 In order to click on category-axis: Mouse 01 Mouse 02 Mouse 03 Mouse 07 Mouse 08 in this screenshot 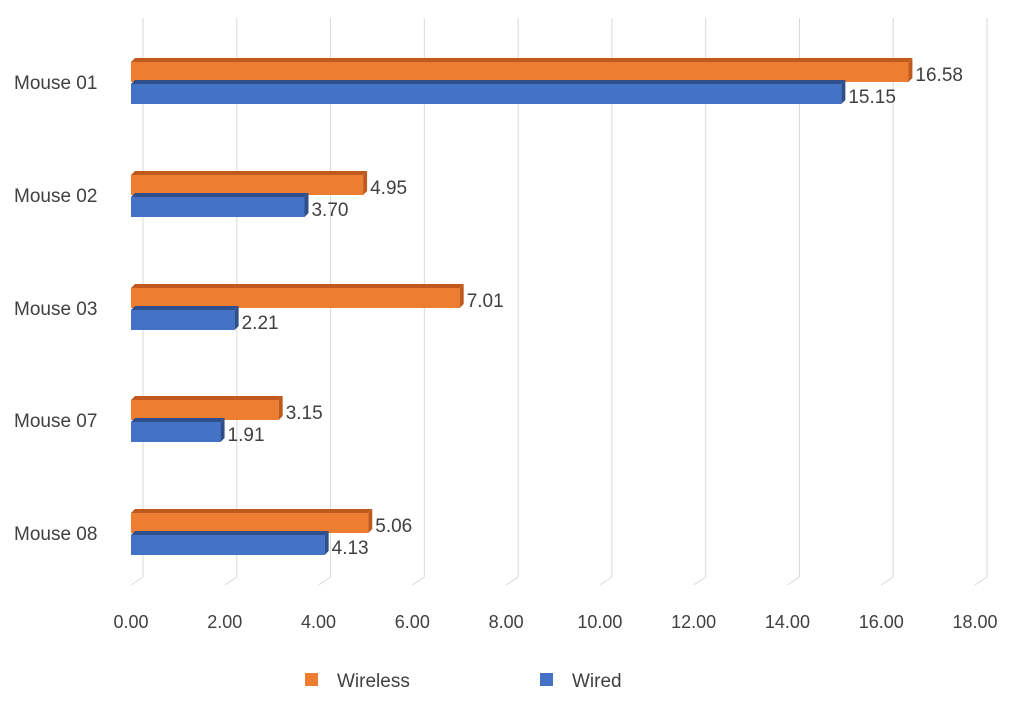, I will do `click(55, 309)`.